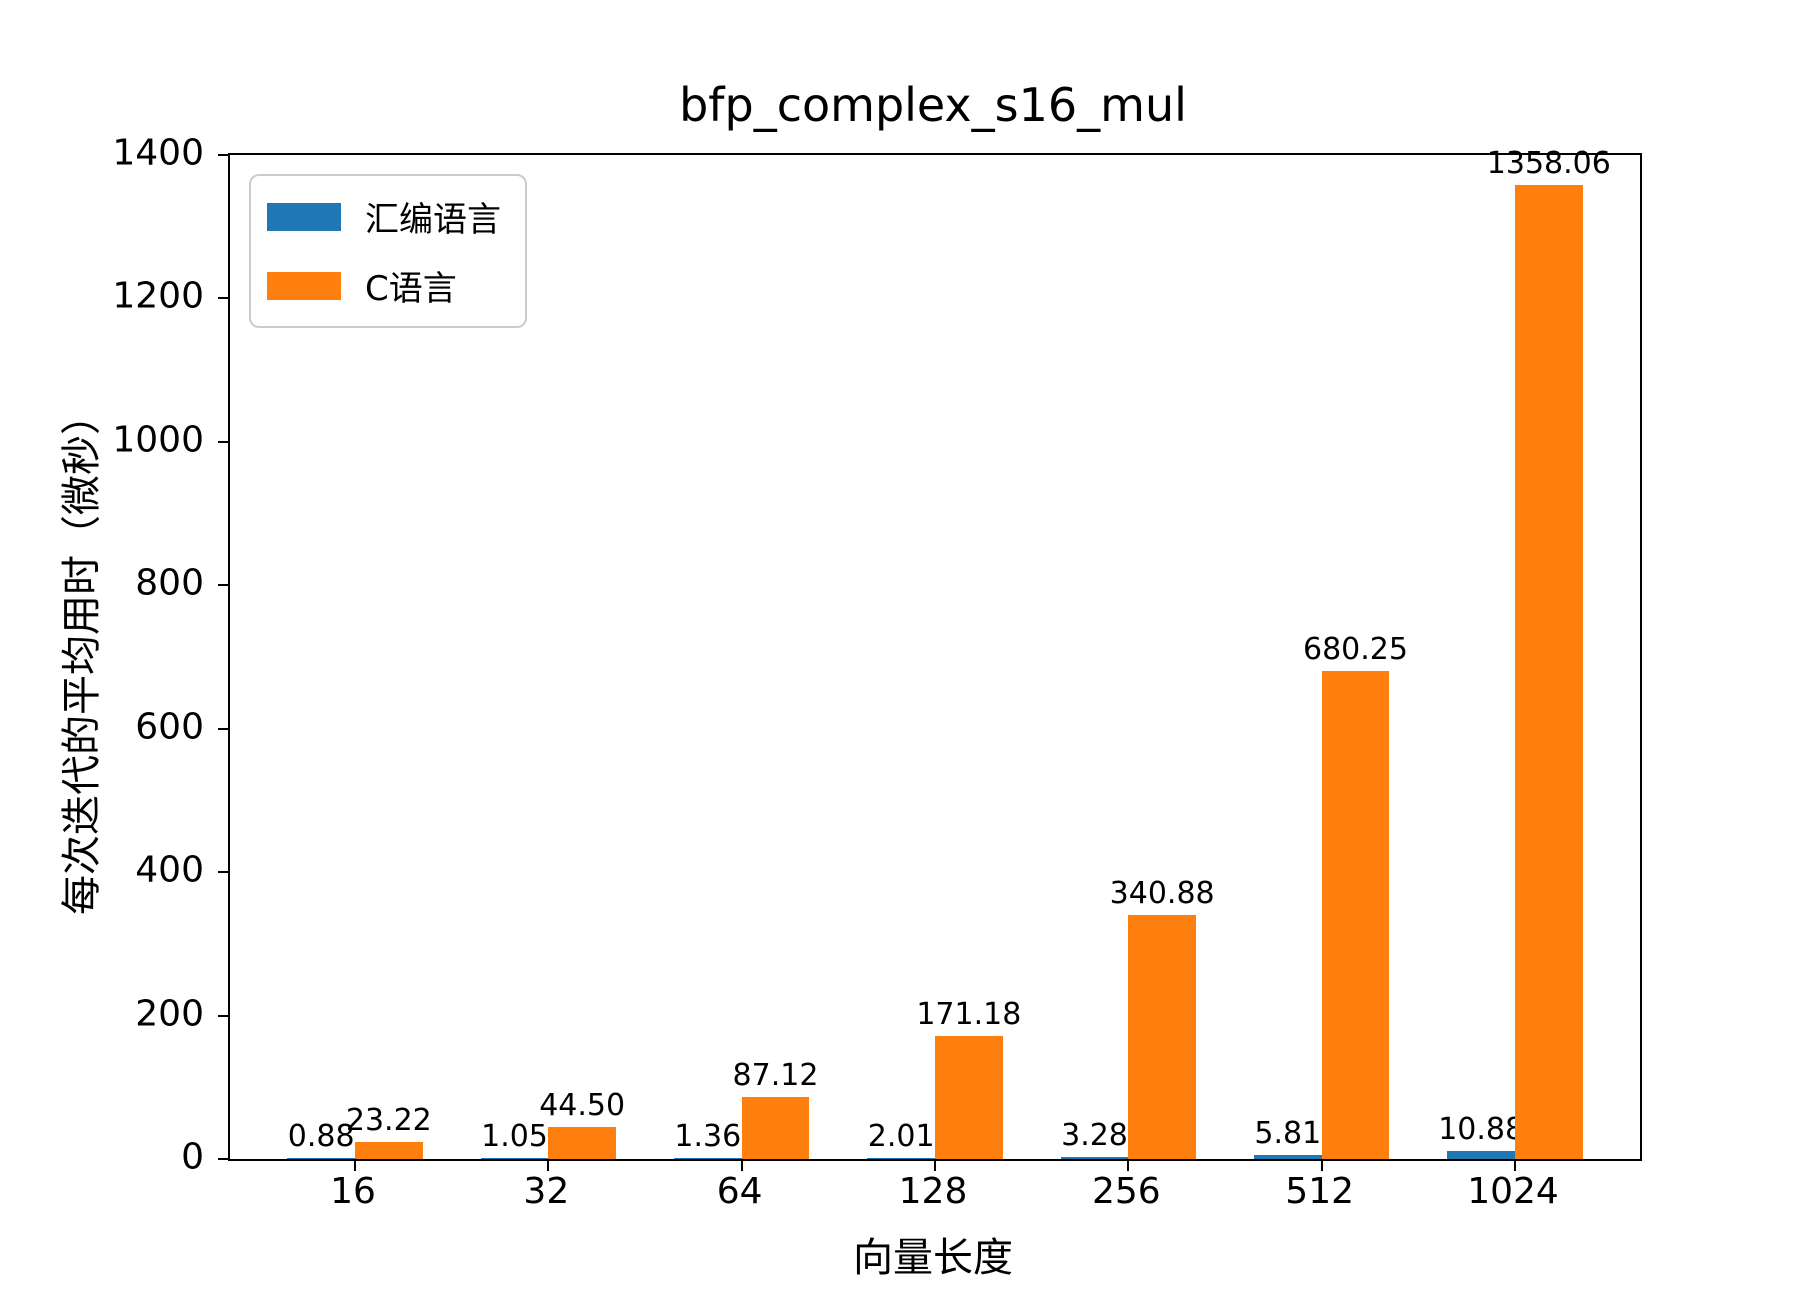 The width and height of the screenshot is (1820, 1300). Describe the element at coordinates (353, 1191) in the screenshot. I see `x-tick-label: 16` at that location.